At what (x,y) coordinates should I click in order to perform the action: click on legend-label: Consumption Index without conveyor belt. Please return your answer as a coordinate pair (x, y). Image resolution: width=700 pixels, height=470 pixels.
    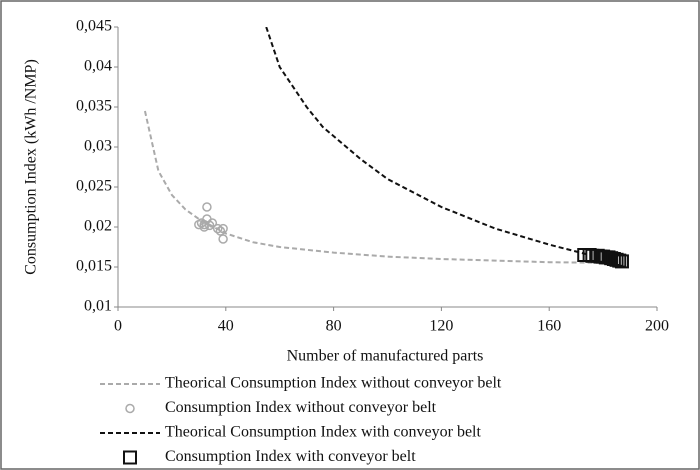
    Looking at the image, I should click on (301, 407).